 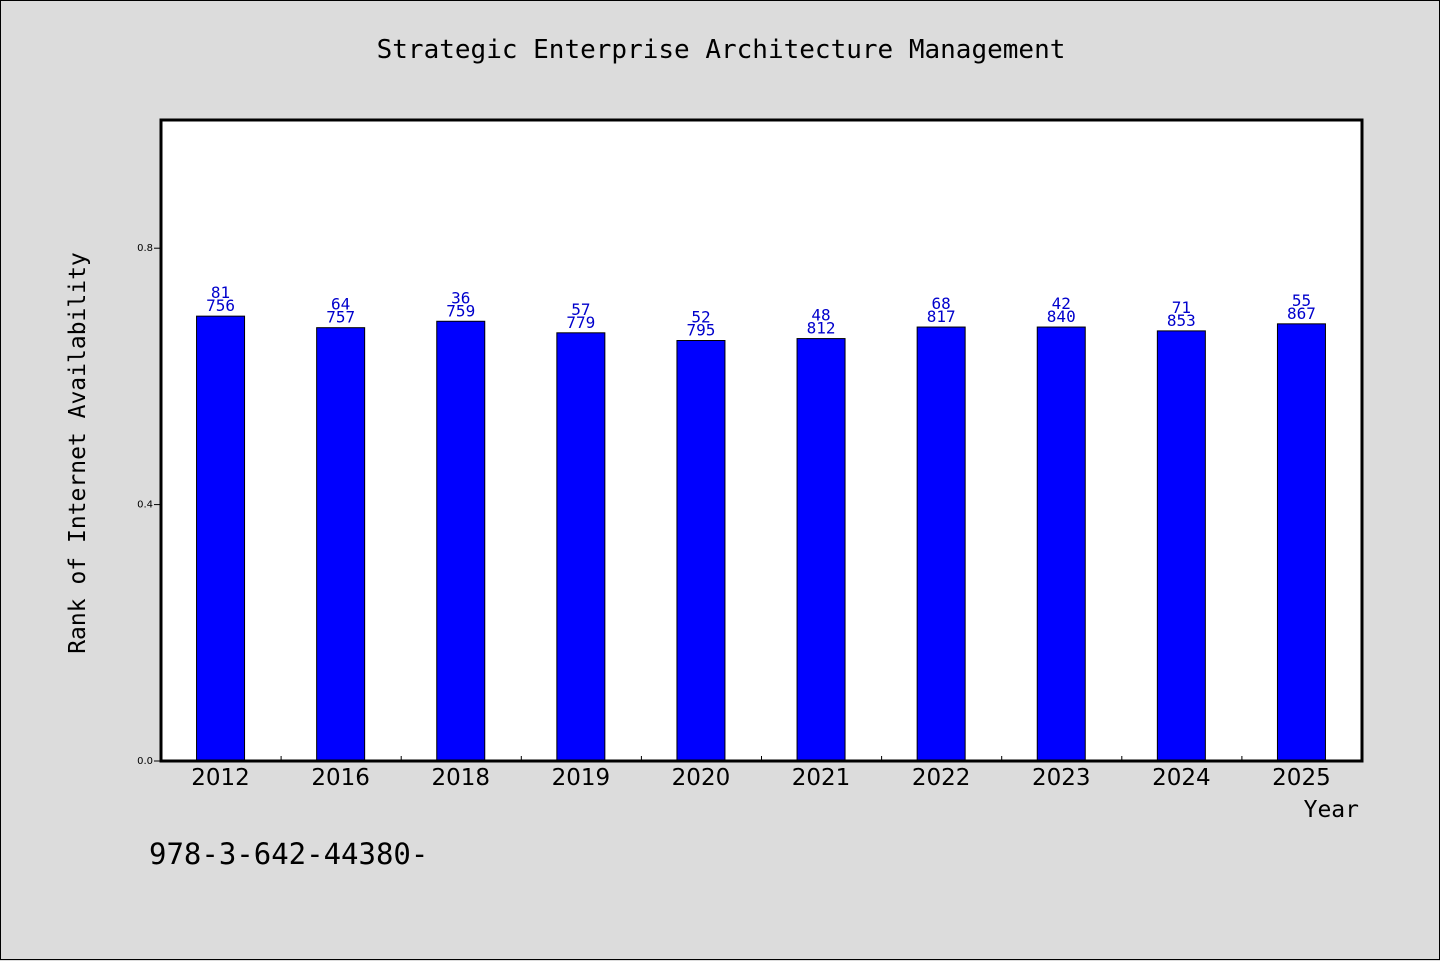 I want to click on bar-label-top: 71, so click(x=1181, y=307).